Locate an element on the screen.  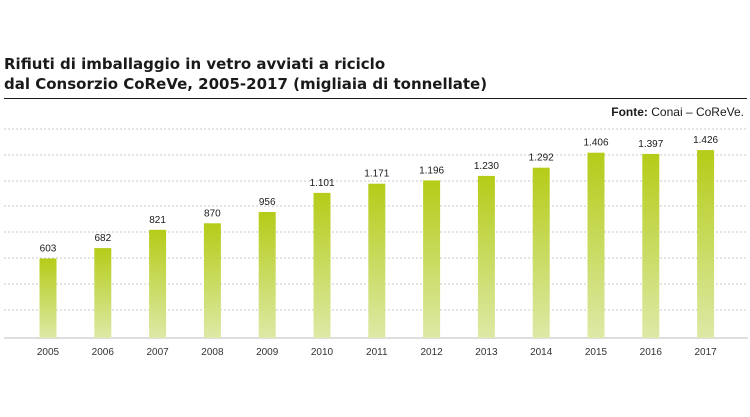
x-tick-label-2011: 2011 is located at coordinates (377, 352).